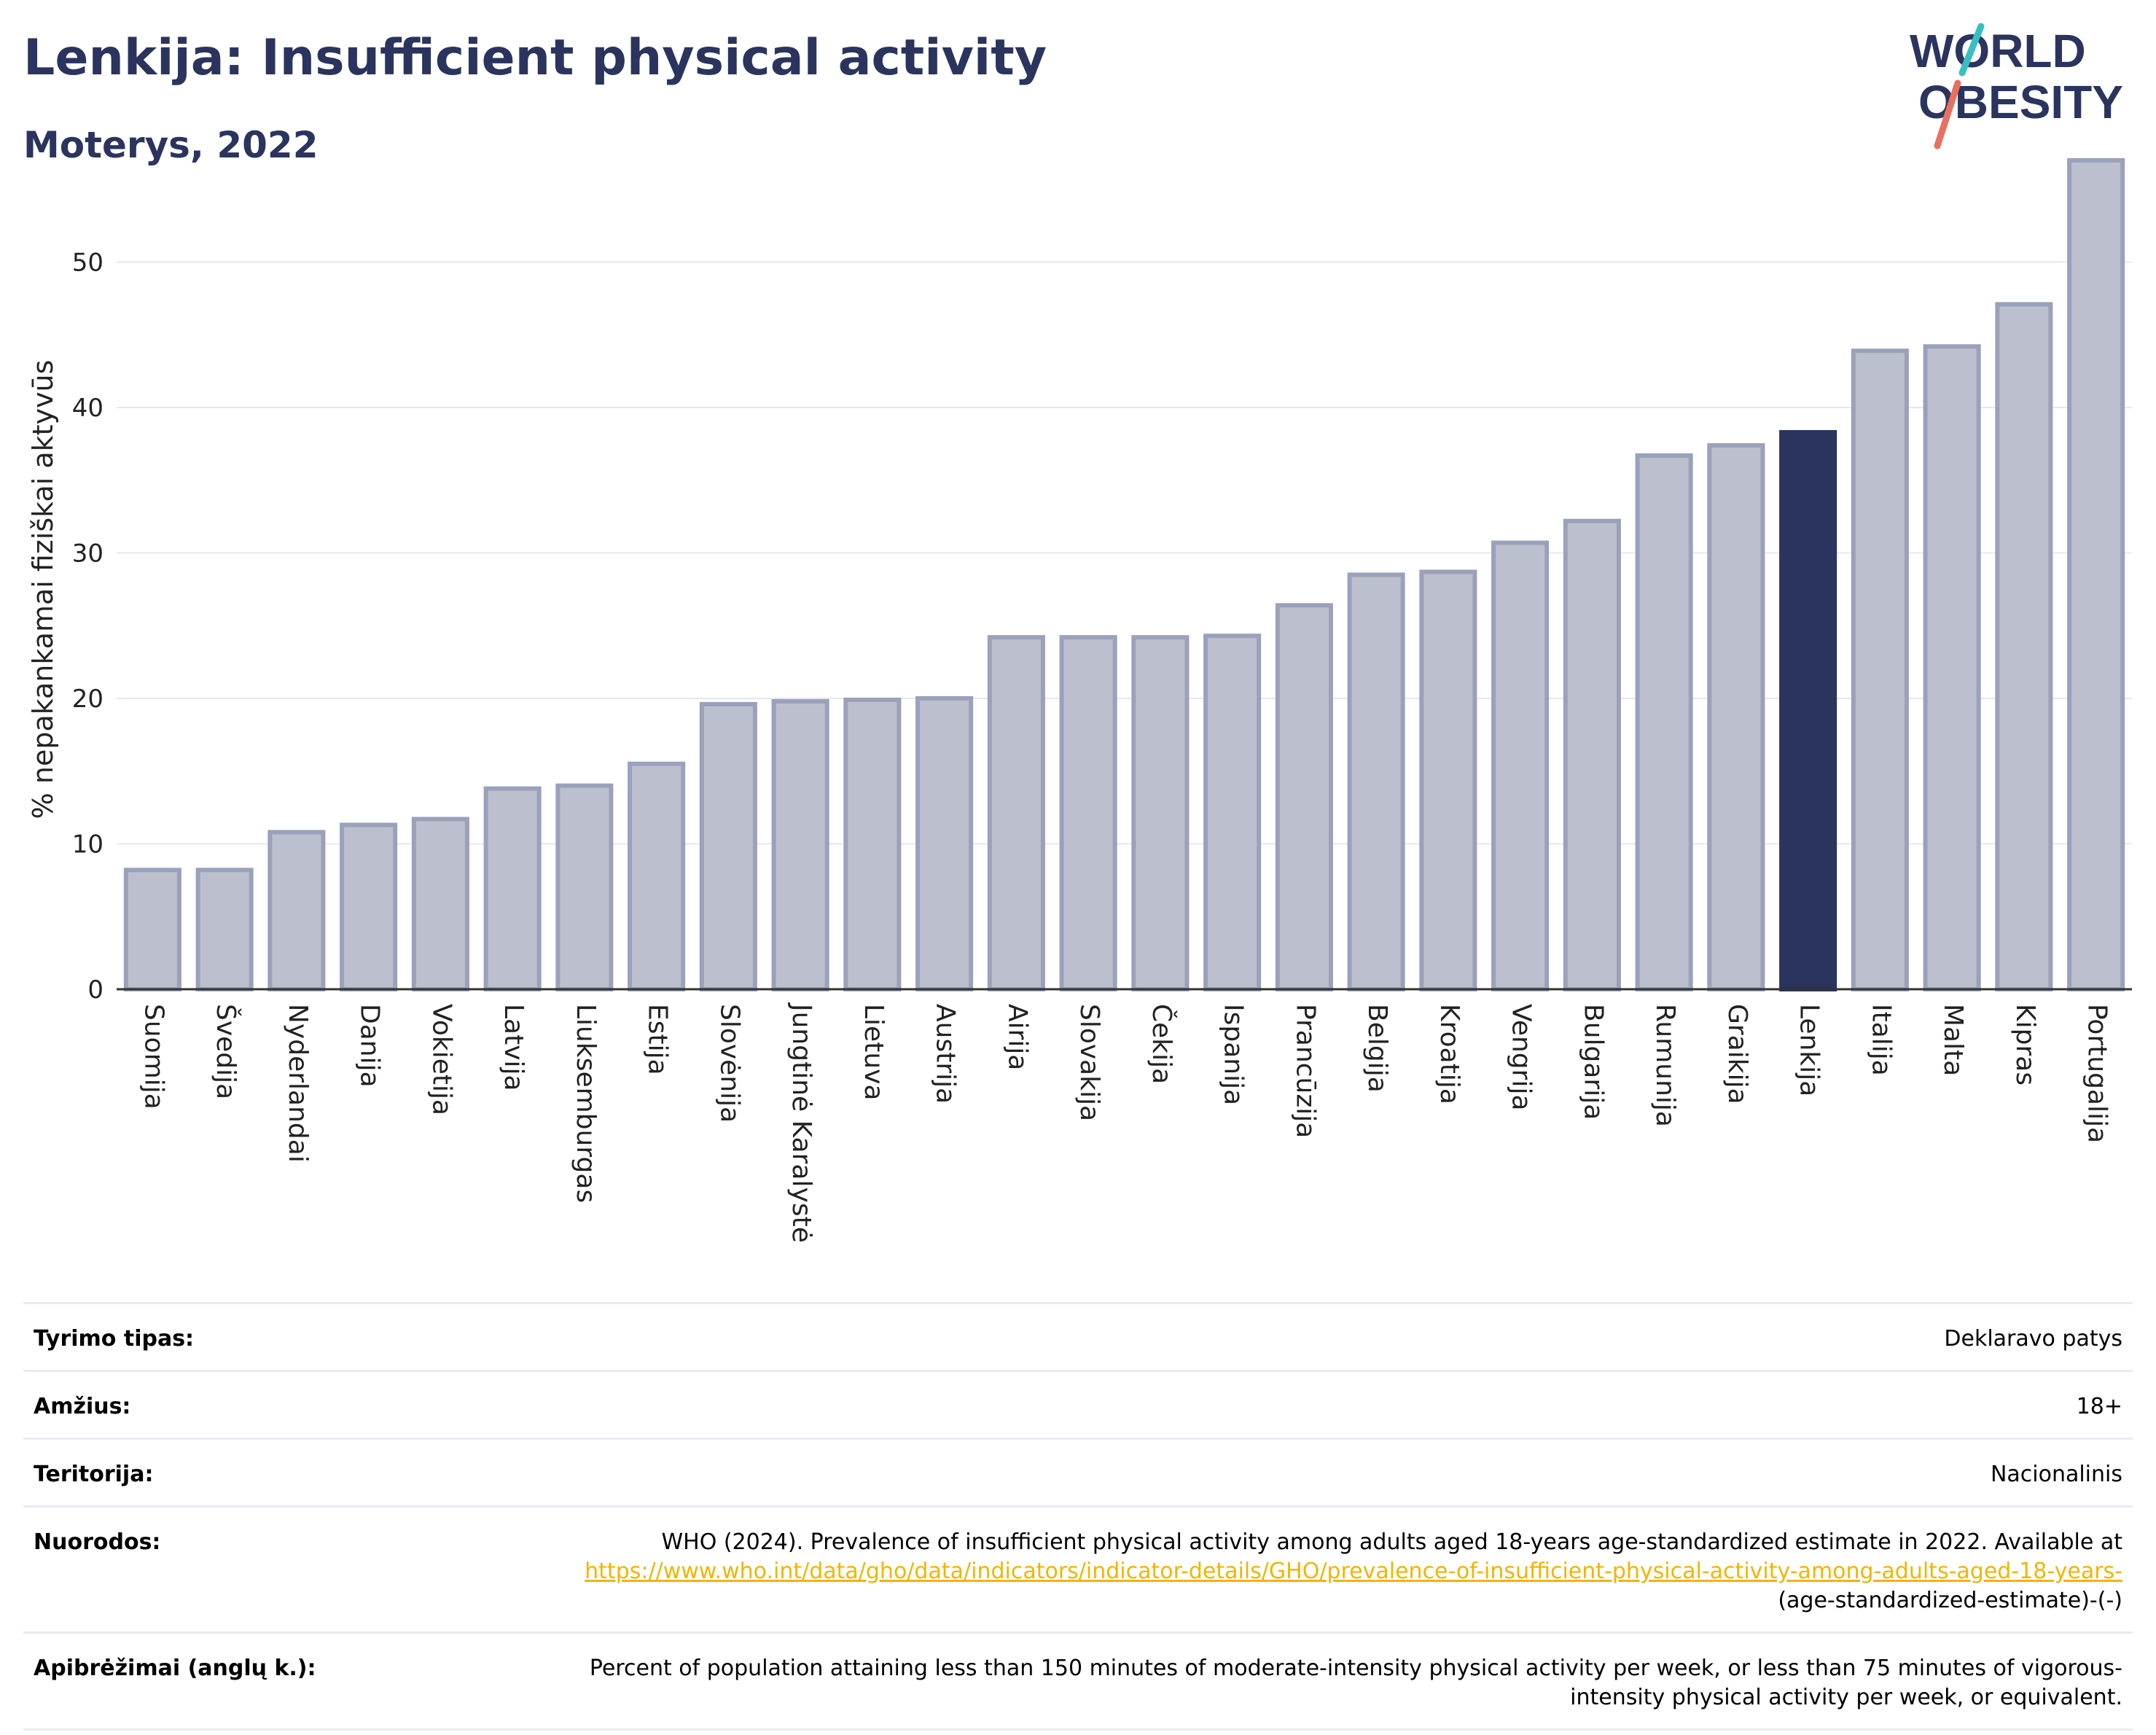 This screenshot has width=2156, height=1735. What do you see at coordinates (1234, 1054) in the screenshot?
I see `x-tick-label: Ispanija` at bounding box center [1234, 1054].